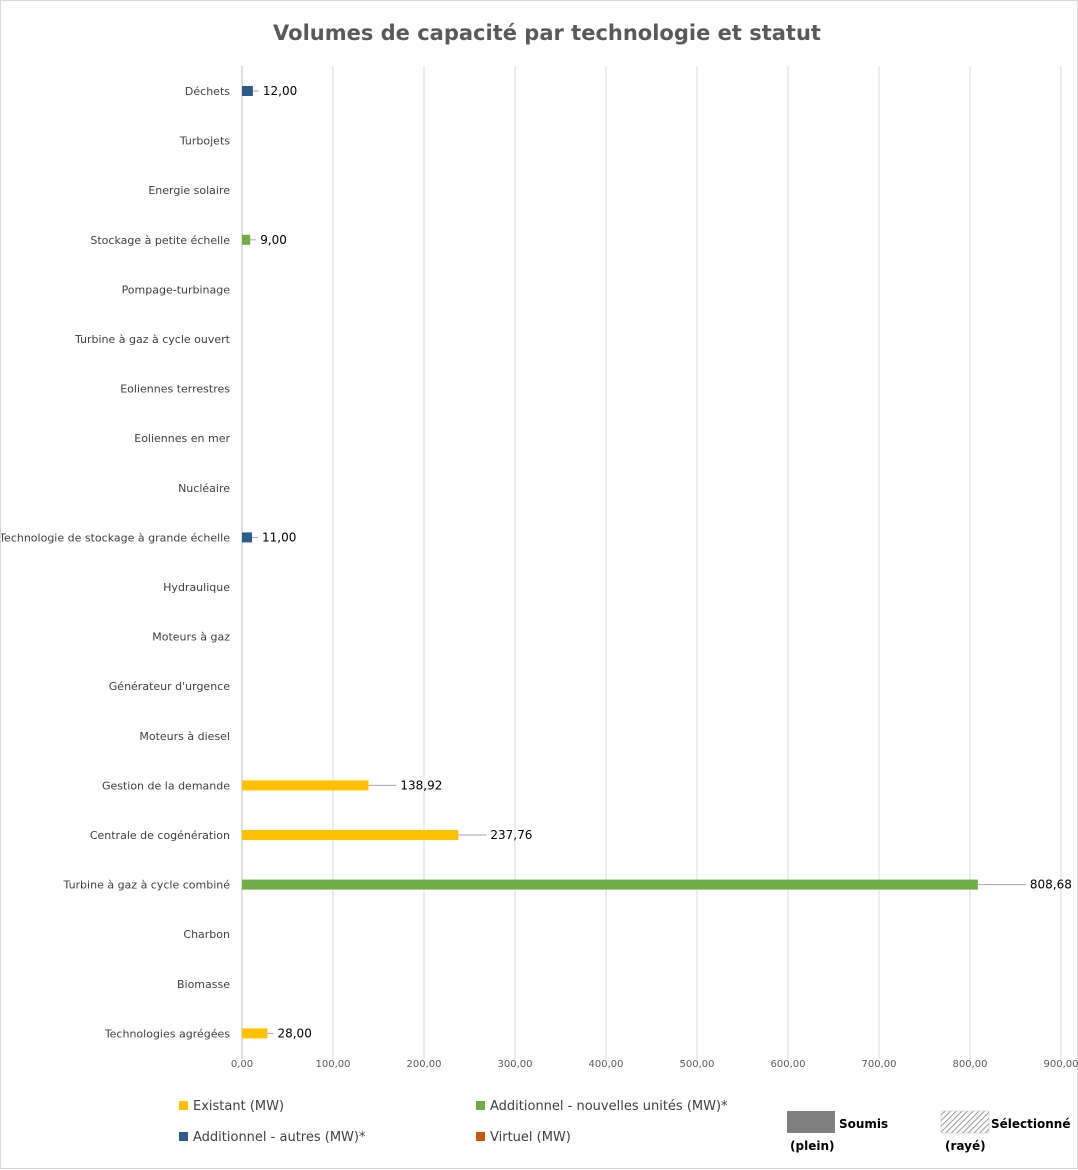 This screenshot has height=1170, width=1078. What do you see at coordinates (169, 686) in the screenshot?
I see `category-label: Générateur d'urgence` at bounding box center [169, 686].